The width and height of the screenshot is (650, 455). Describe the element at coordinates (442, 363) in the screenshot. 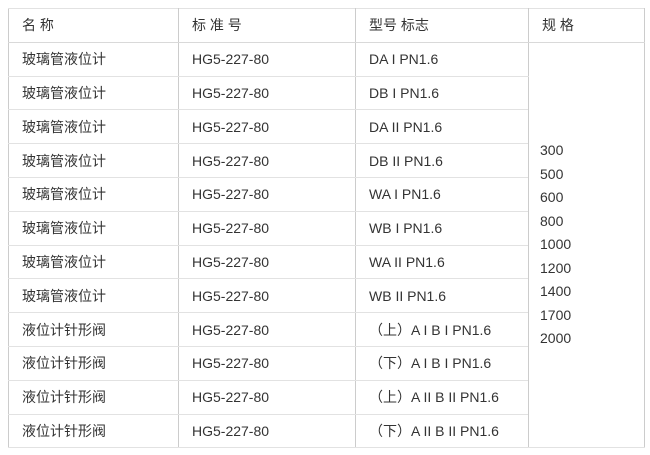

I see `model-cell: （下）A I B I PN1.6` at that location.